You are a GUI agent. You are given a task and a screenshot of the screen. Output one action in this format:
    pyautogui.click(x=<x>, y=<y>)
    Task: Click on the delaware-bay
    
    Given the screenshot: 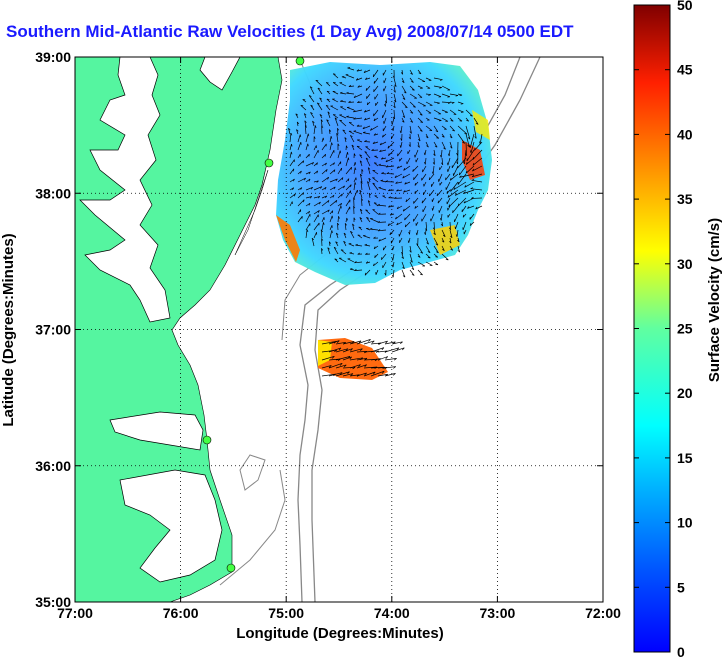 What is the action you would take?
    pyautogui.click(x=220, y=74)
    